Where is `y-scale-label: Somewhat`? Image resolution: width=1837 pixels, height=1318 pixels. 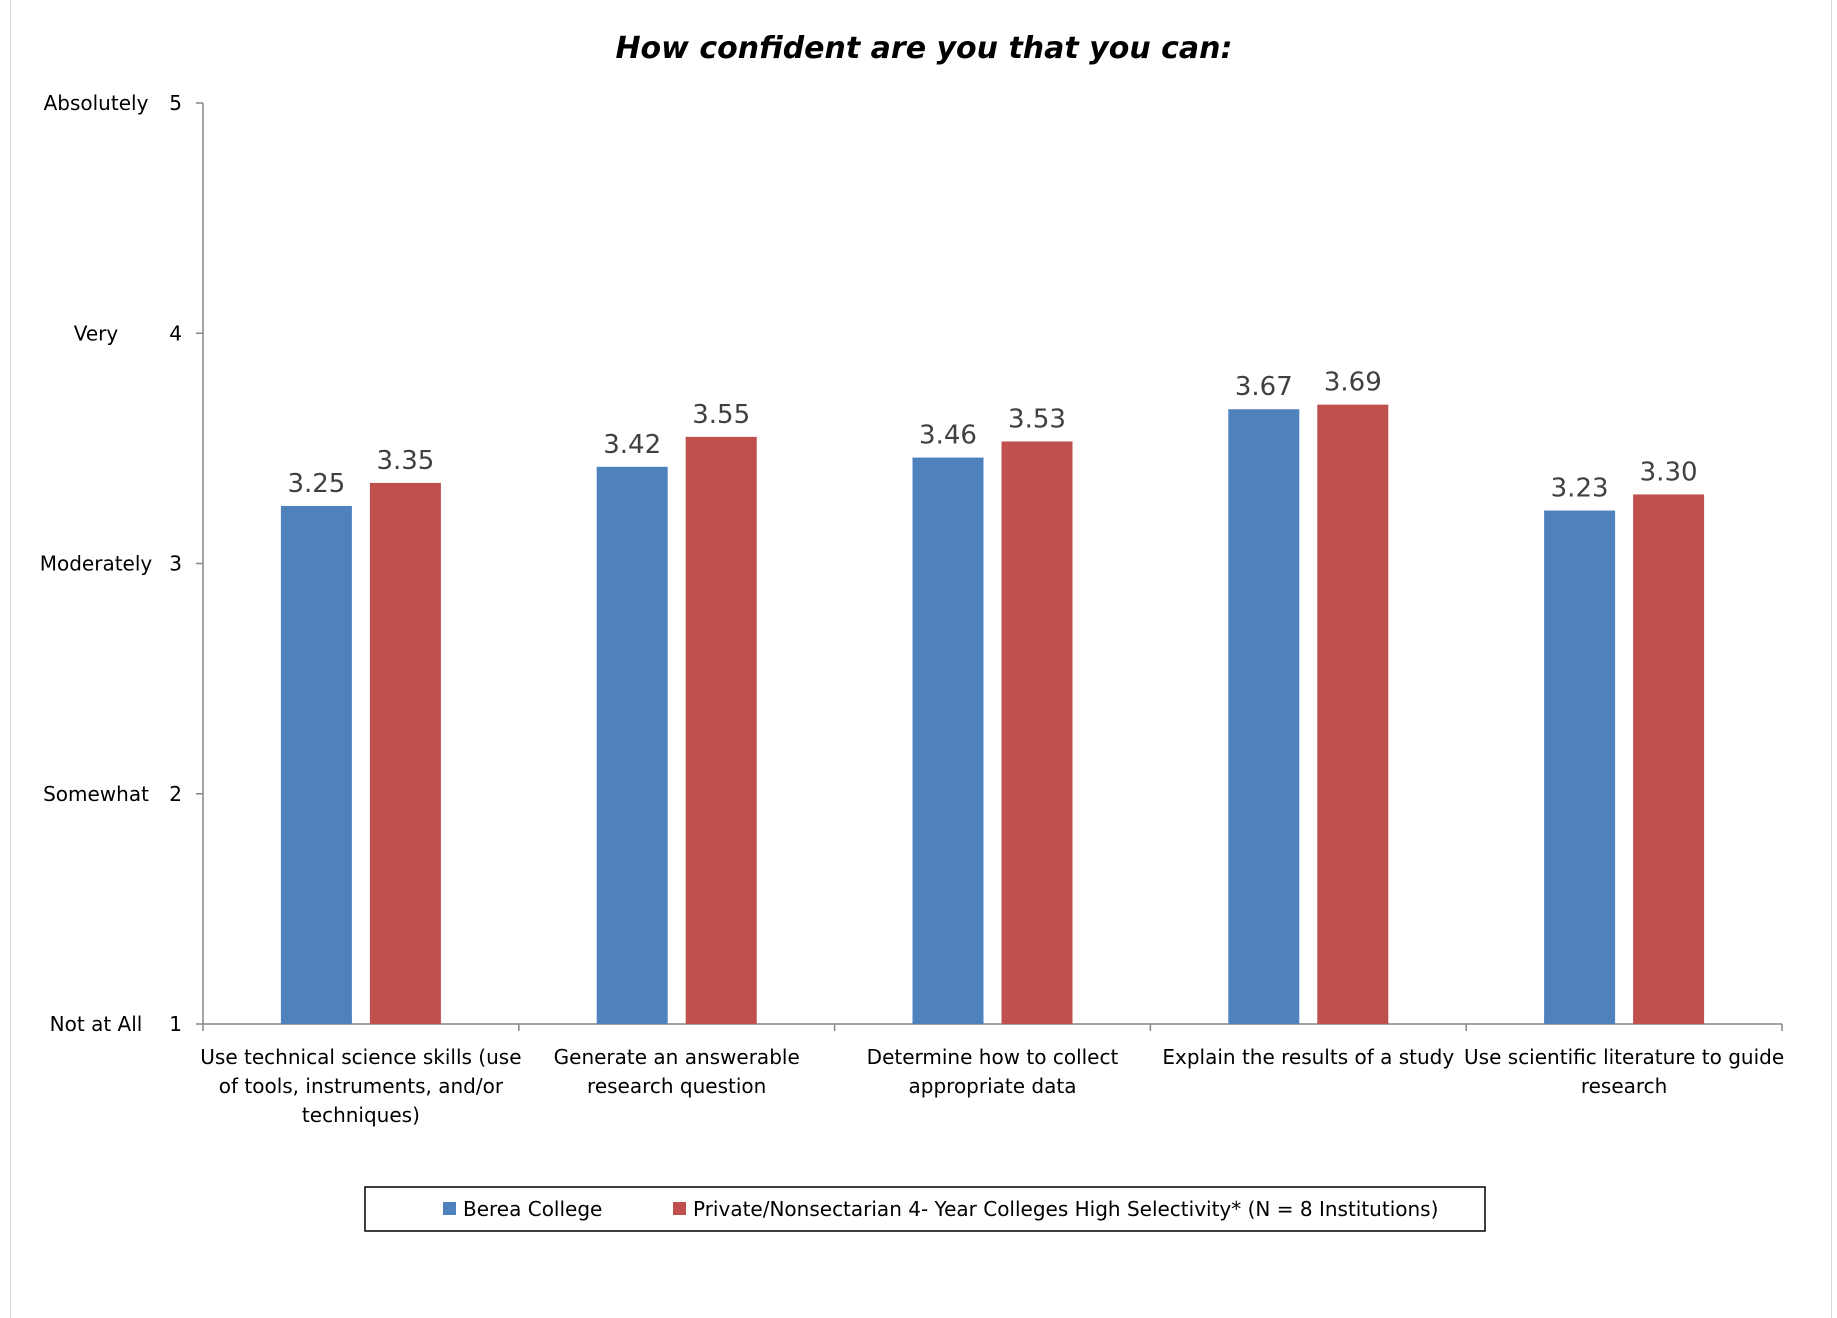
y-scale-label: Somewhat is located at coordinates (96, 794).